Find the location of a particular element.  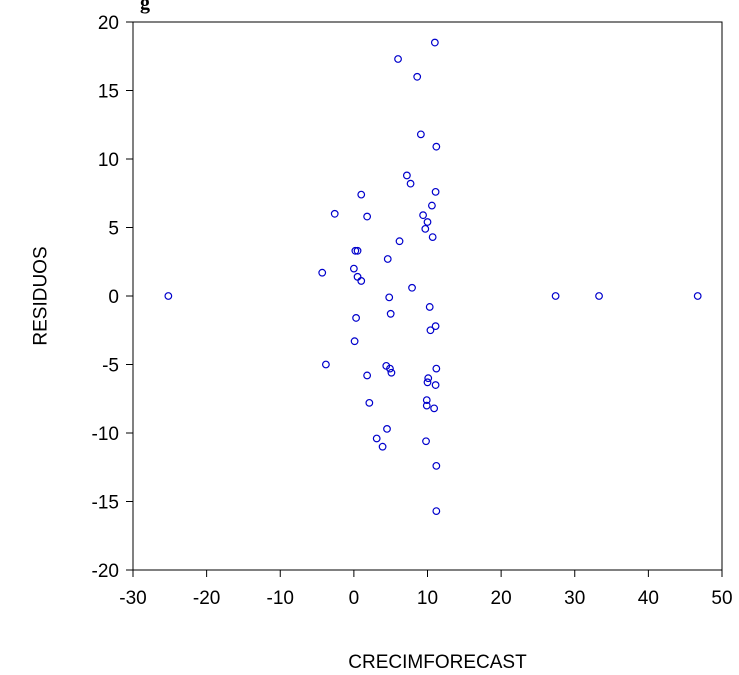

y-tick-label: 0 is located at coordinates (113, 297).